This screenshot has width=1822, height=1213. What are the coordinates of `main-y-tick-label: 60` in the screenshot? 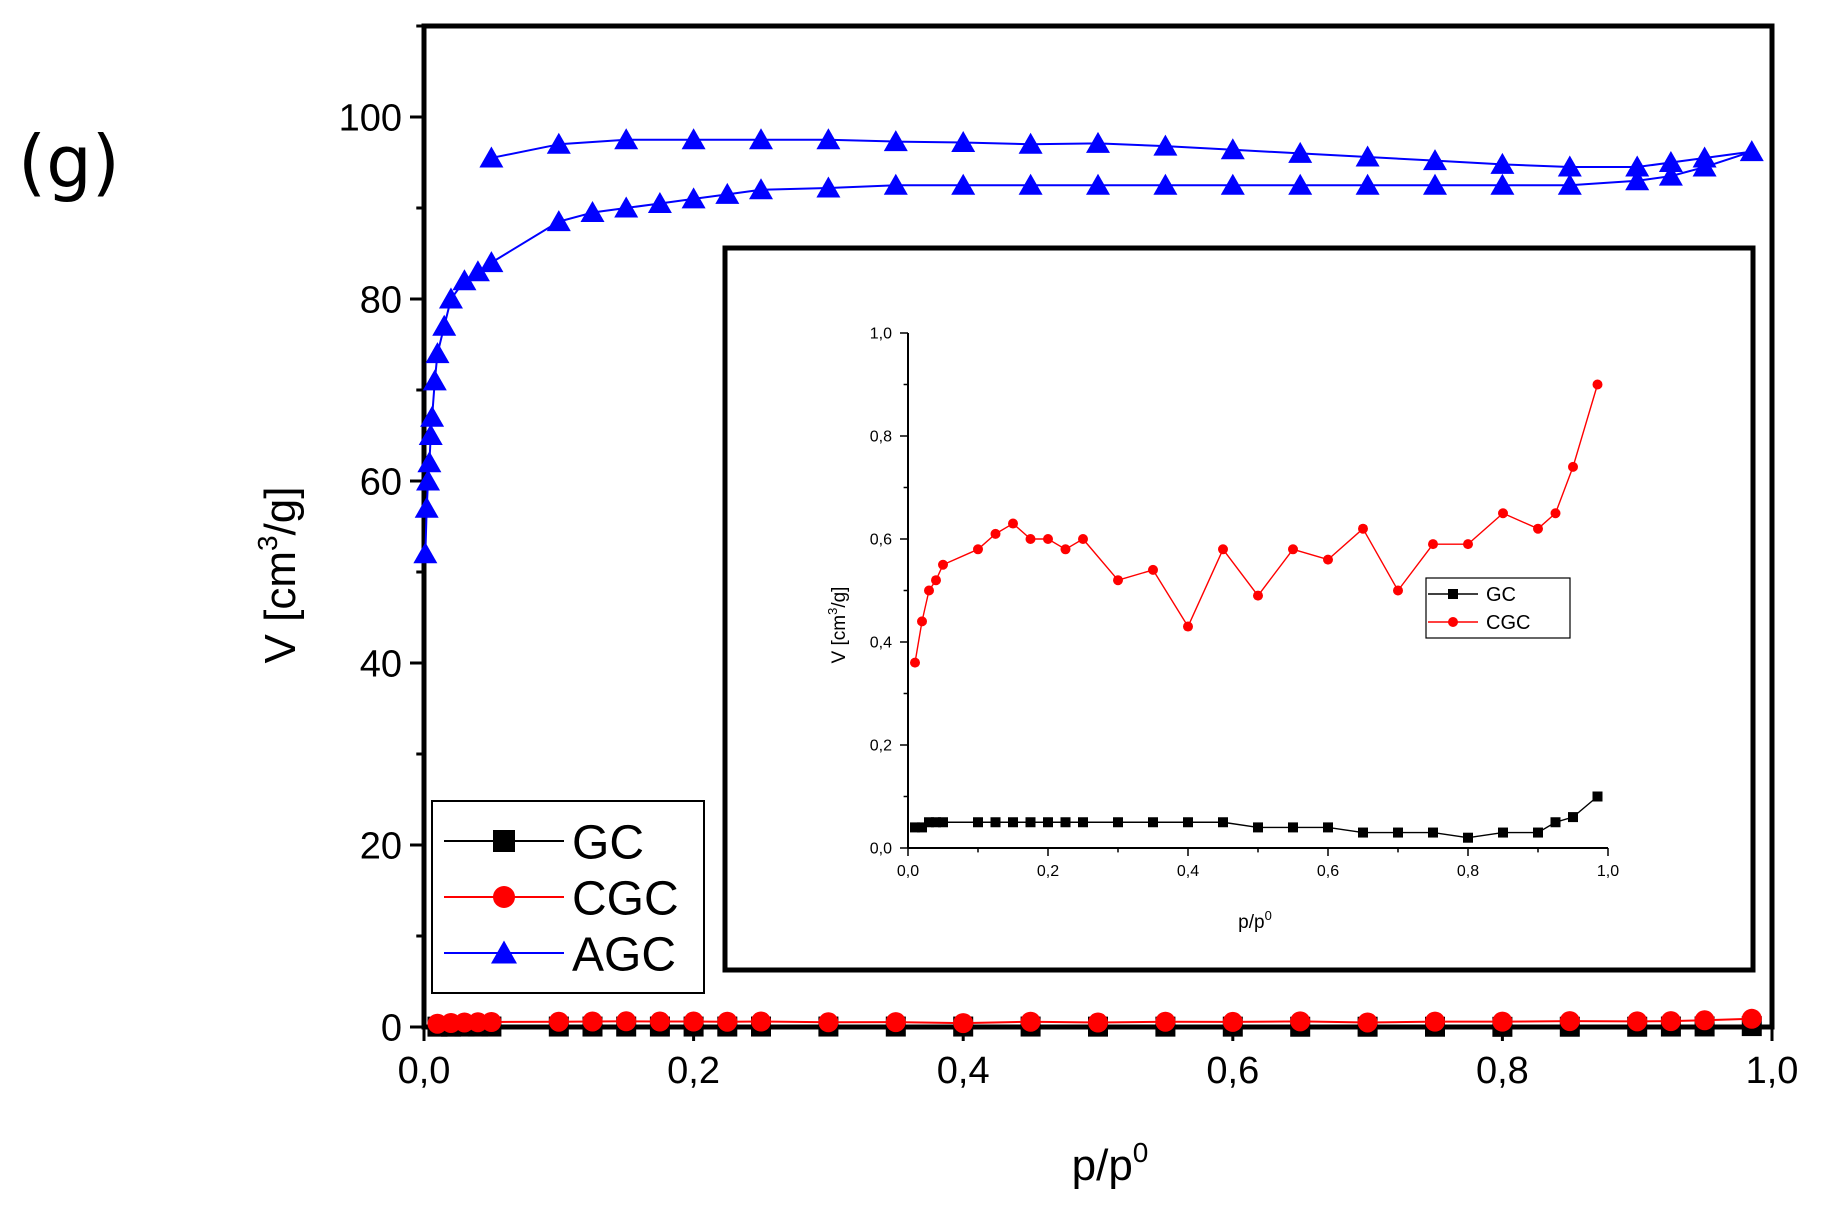 It's located at (381, 482).